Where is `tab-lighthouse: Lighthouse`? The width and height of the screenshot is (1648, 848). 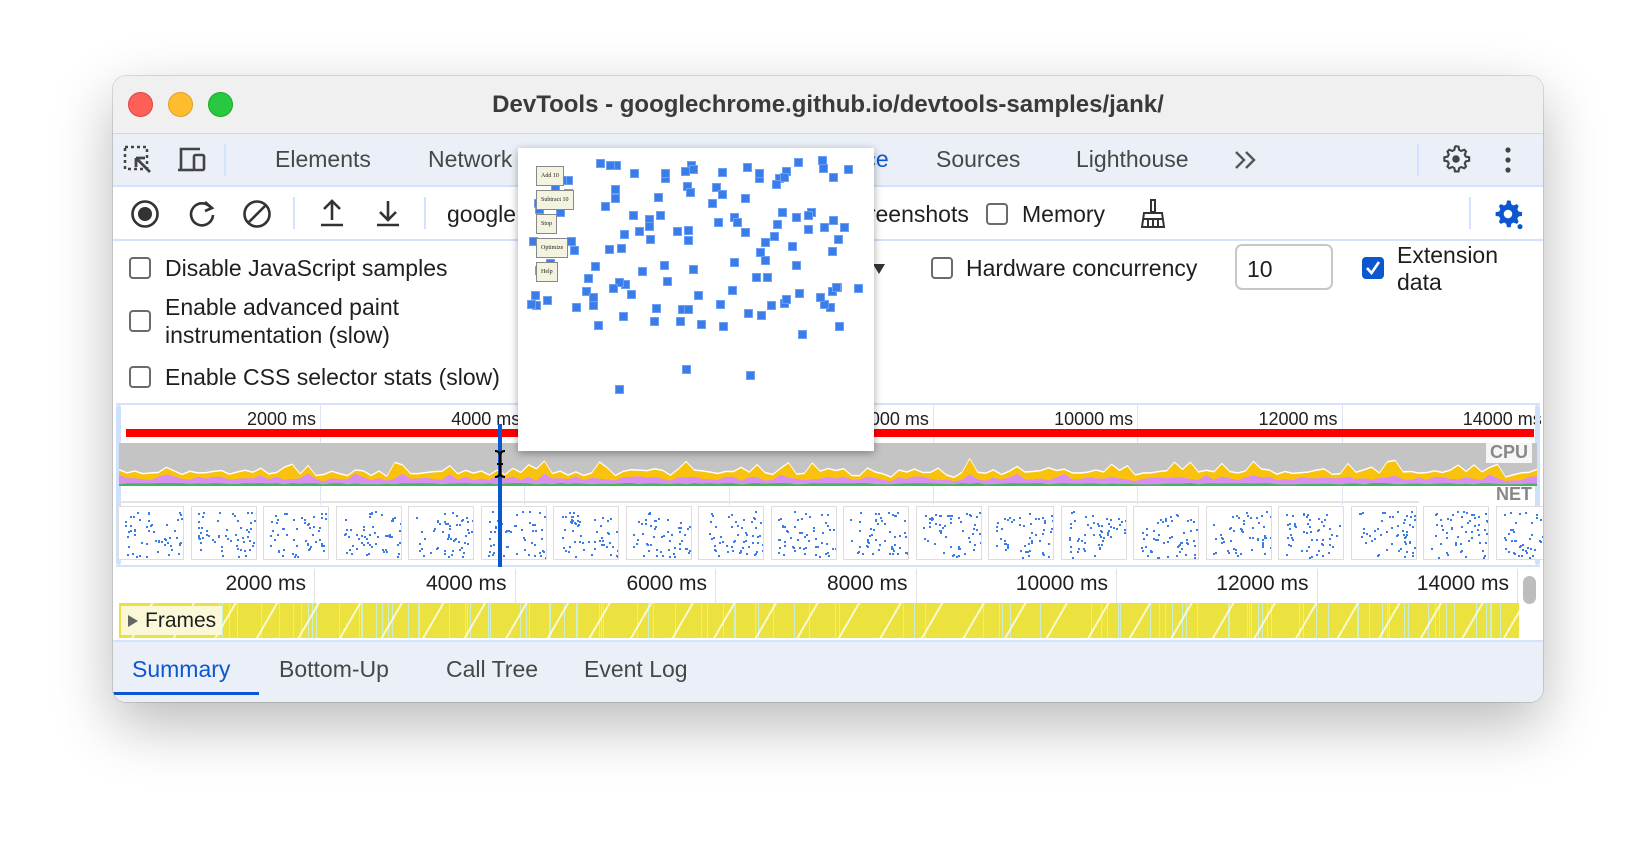 tab-lighthouse: Lighthouse is located at coordinates (1132, 159).